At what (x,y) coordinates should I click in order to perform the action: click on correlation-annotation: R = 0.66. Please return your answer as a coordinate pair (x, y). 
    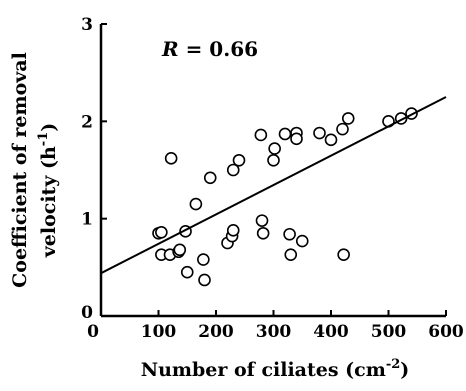
    Looking at the image, I should click on (209, 49).